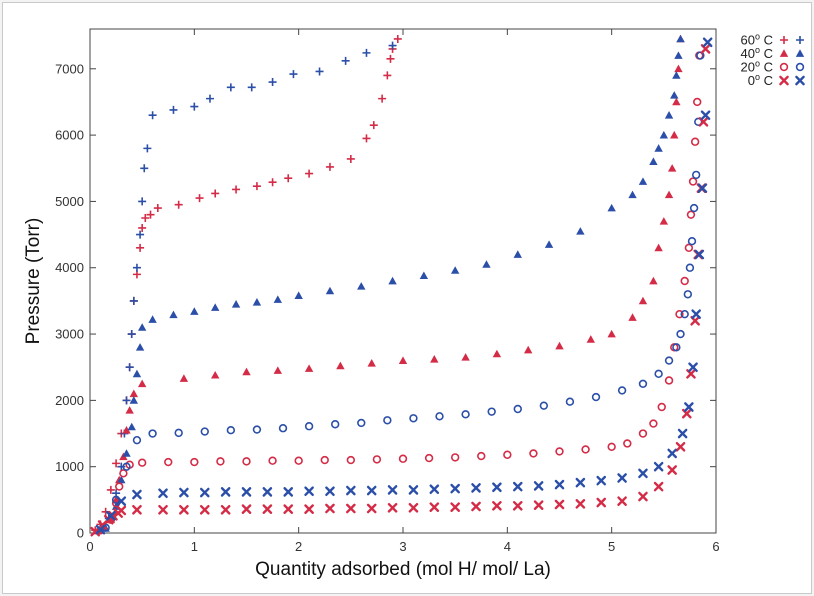  Describe the element at coordinates (611, 546) in the screenshot. I see `x-tick-label: 5` at that location.